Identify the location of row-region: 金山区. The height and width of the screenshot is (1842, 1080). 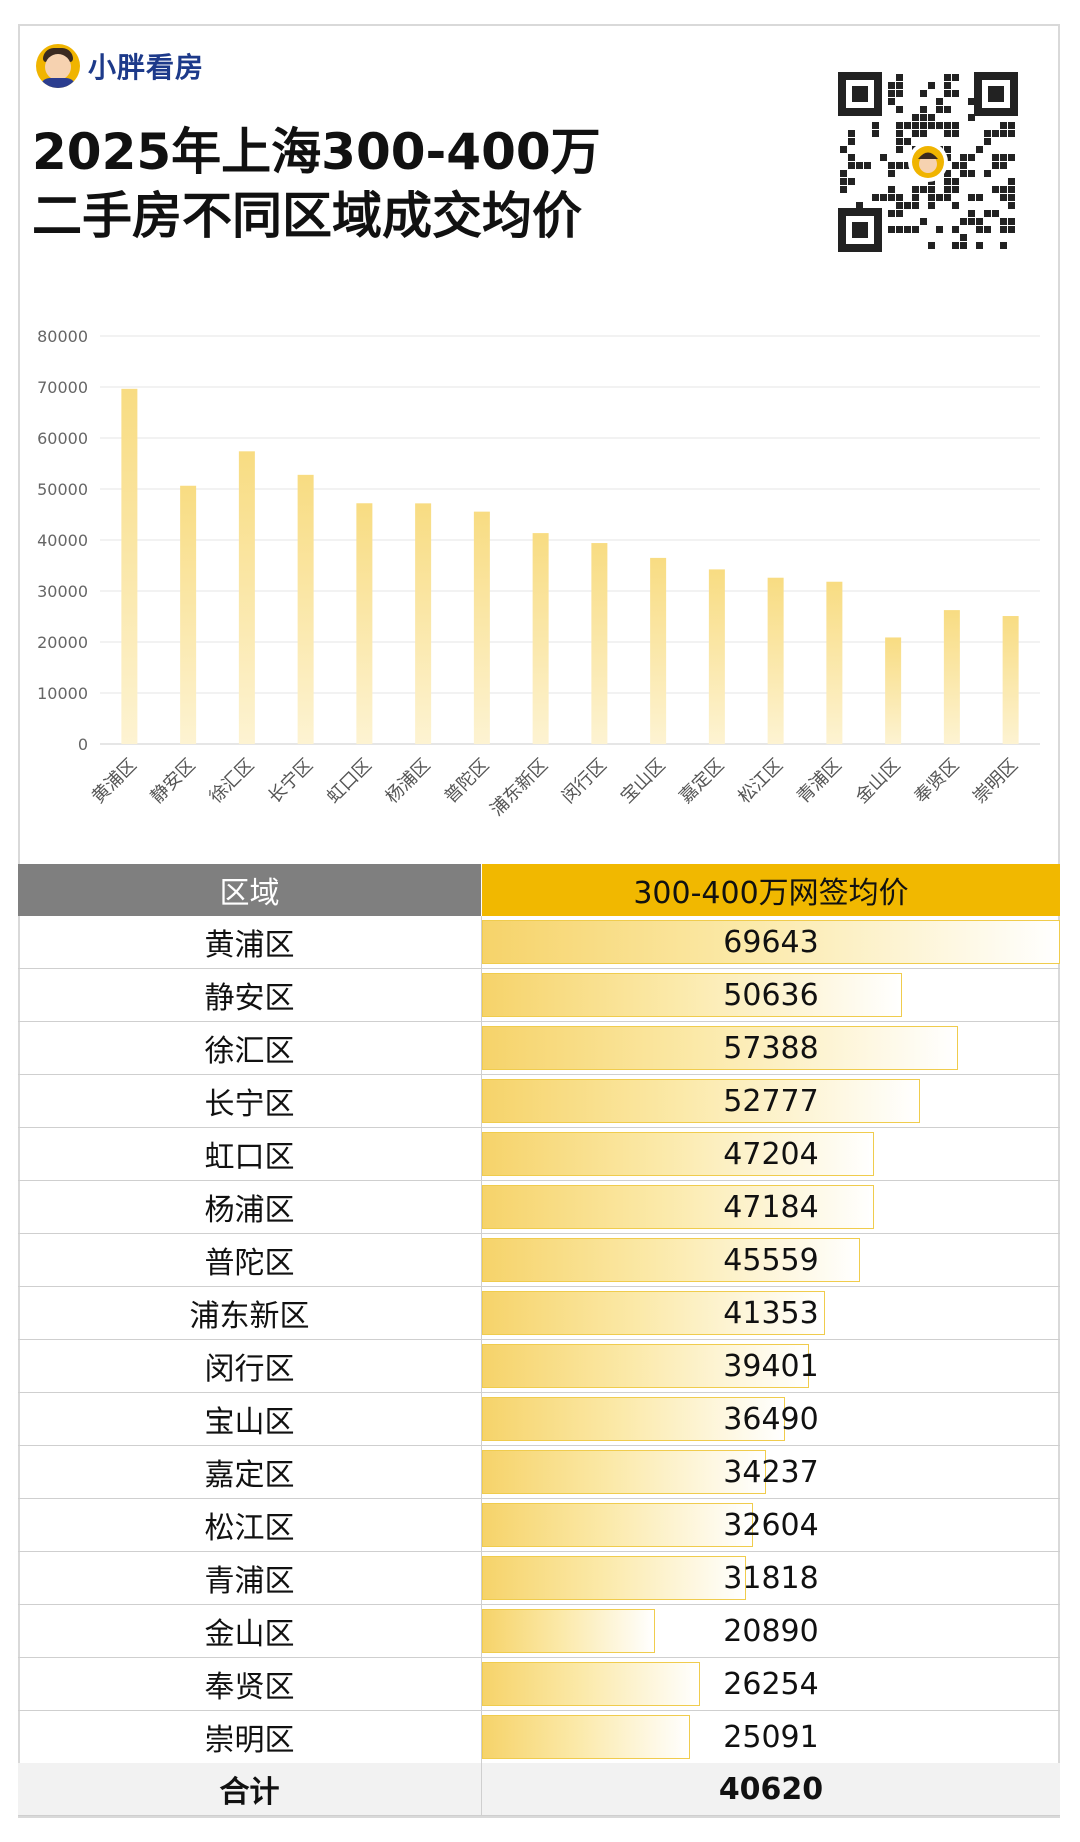
(250, 1631).